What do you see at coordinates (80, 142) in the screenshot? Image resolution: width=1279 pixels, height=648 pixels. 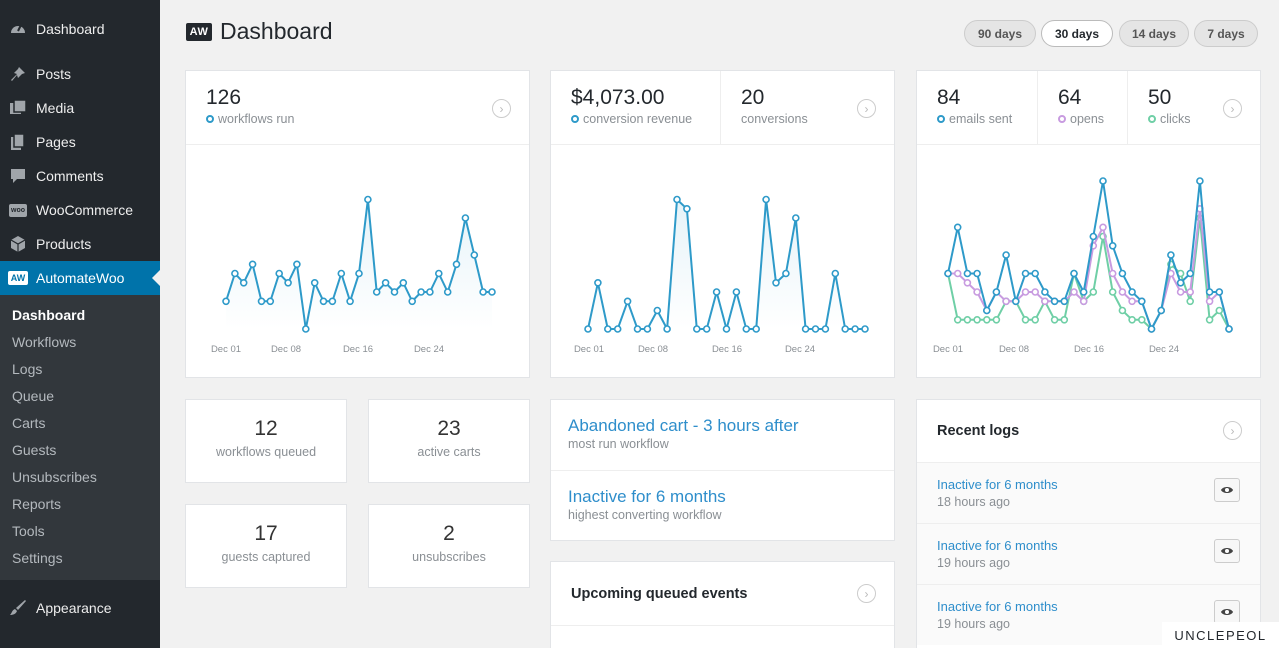 I see `menu-pages: Pages` at bounding box center [80, 142].